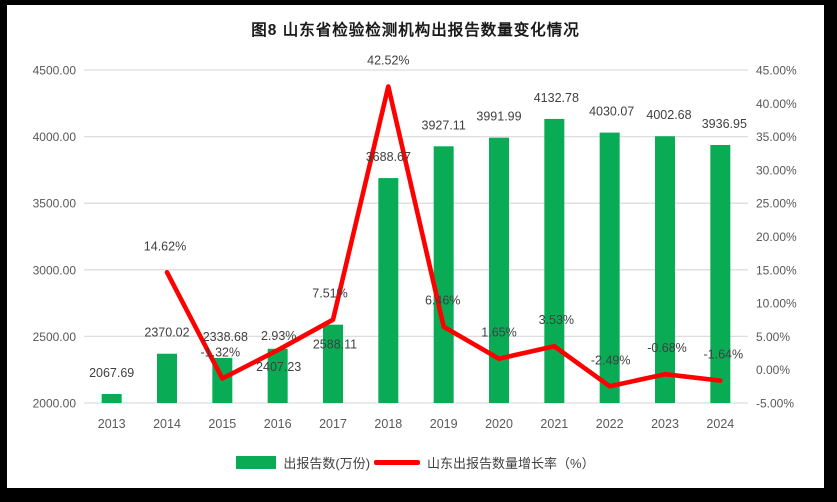 The width and height of the screenshot is (837, 502). I want to click on x-axis-tick-label: 2015, so click(222, 424).